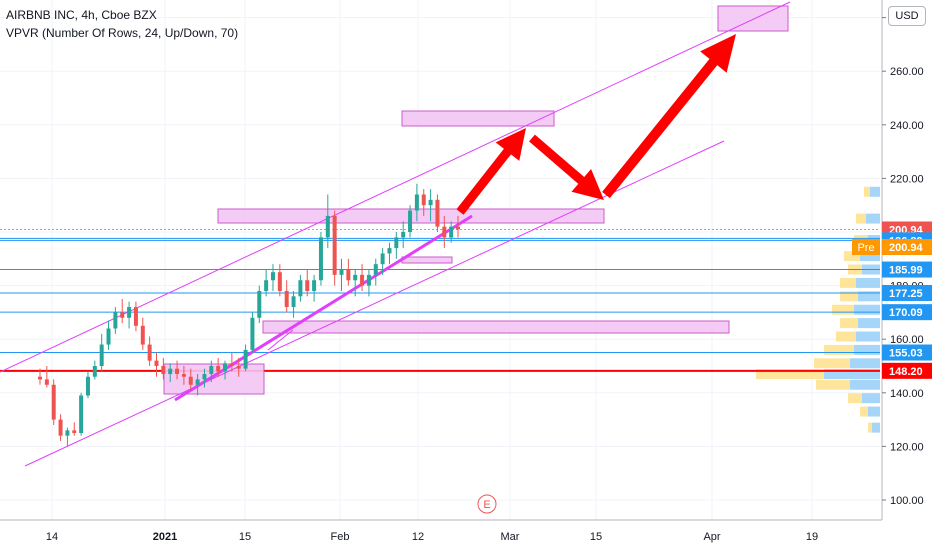  I want to click on earnings-marker, so click(487, 504).